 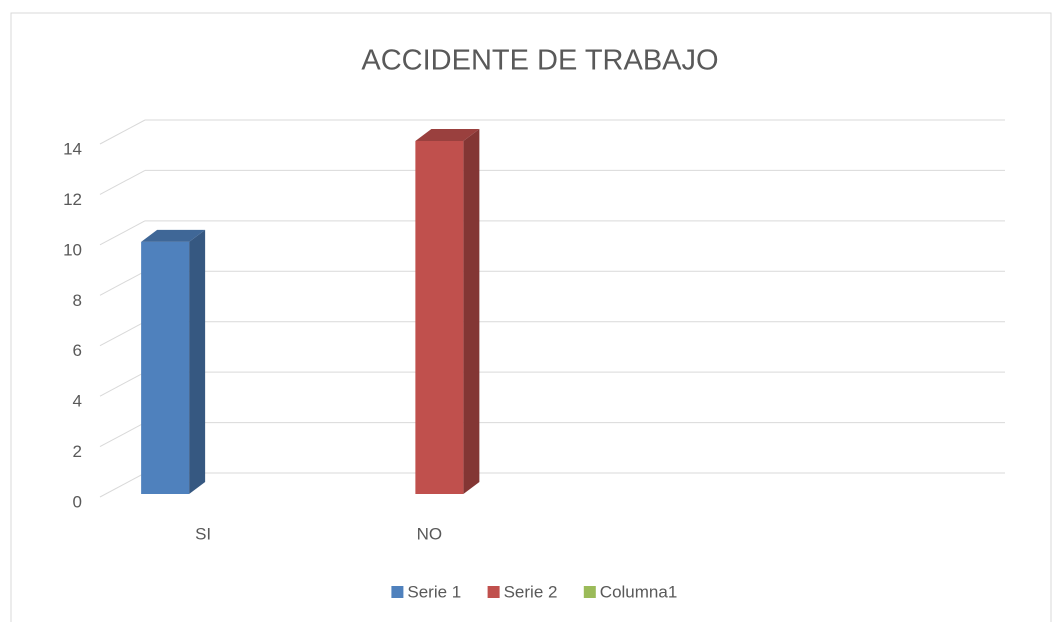 I want to click on y-tick-label: 10, so click(x=72, y=249).